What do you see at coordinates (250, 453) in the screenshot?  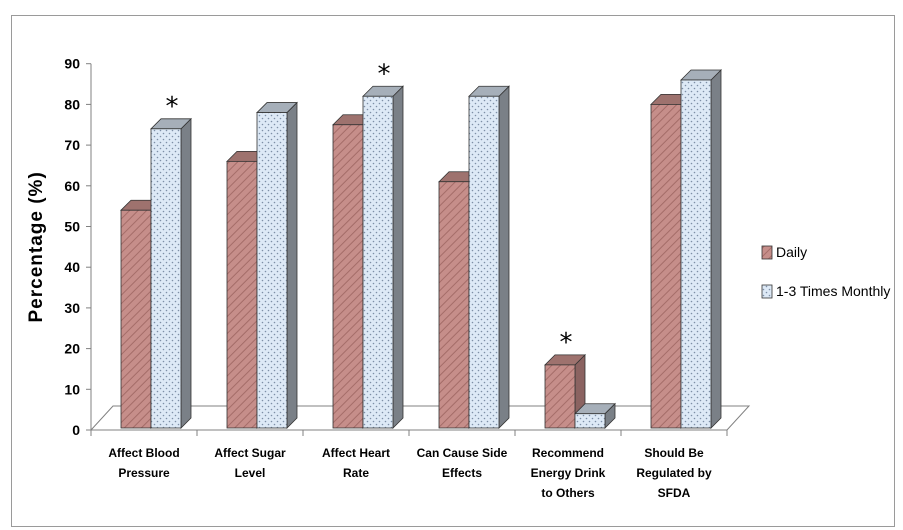 I see `x-tick-label-line: Affect Sugar` at bounding box center [250, 453].